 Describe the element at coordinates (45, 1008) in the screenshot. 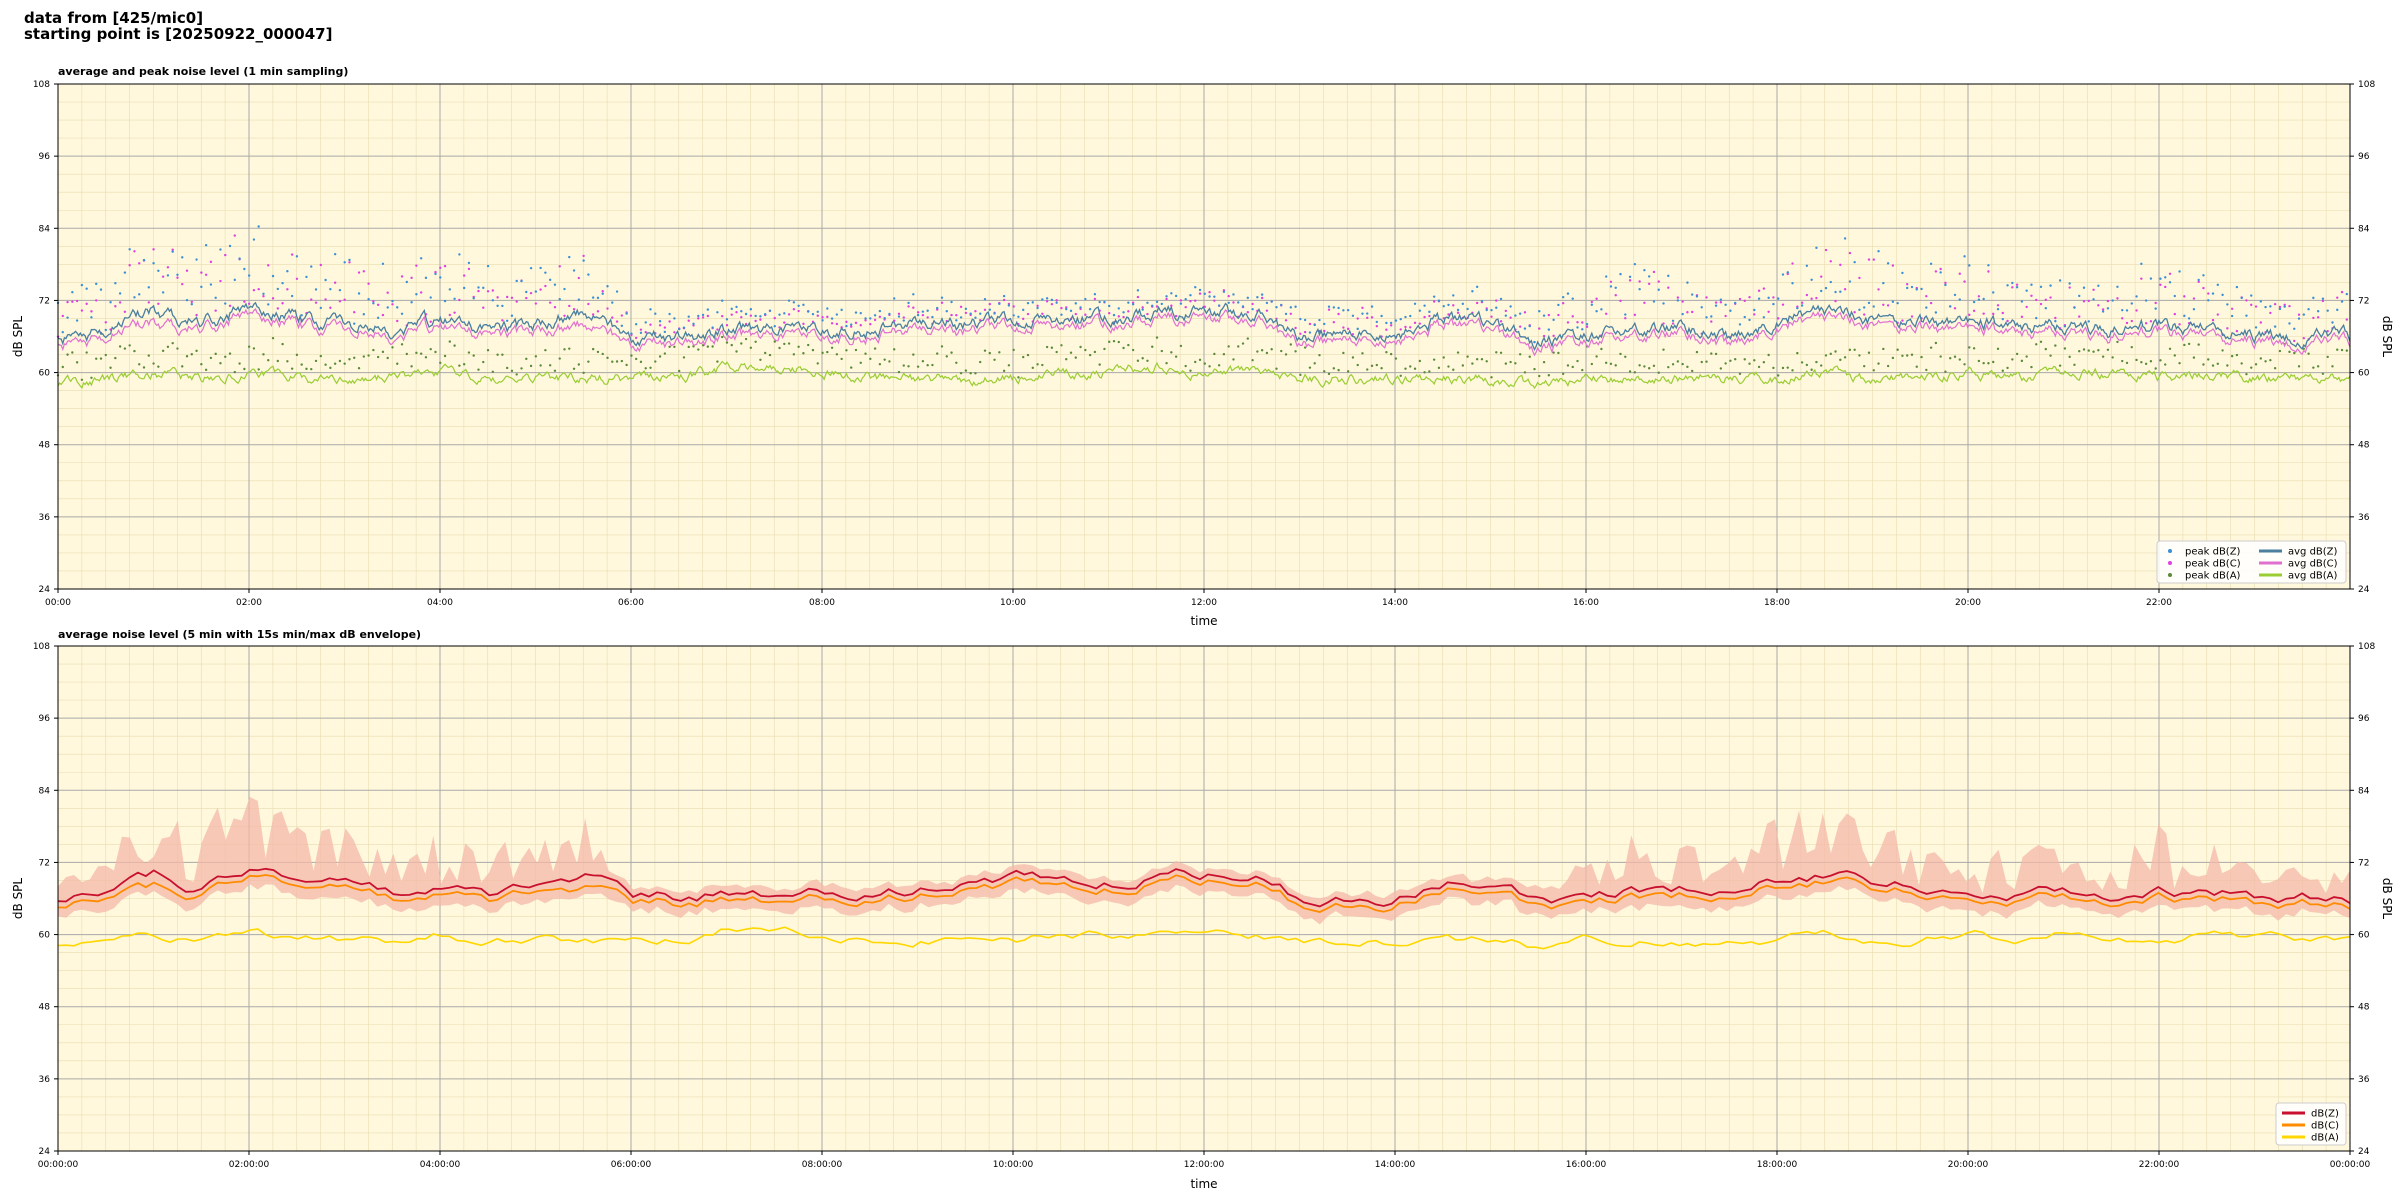

I see `y-tick-label-left: 48` at that location.